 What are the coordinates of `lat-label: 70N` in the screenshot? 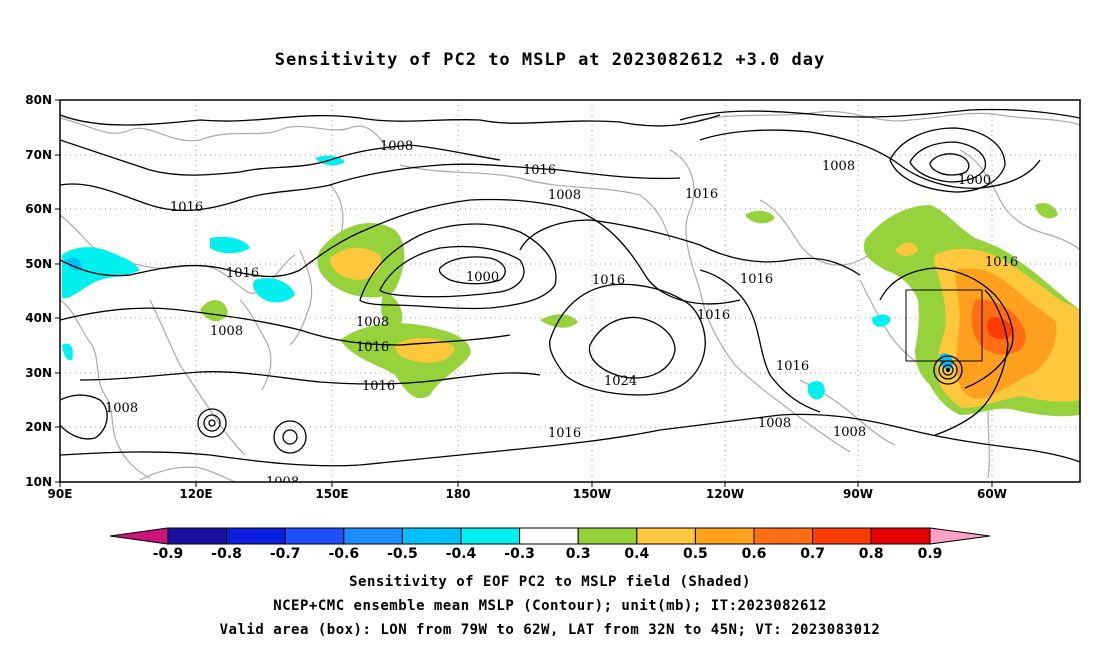 It's located at (38, 155).